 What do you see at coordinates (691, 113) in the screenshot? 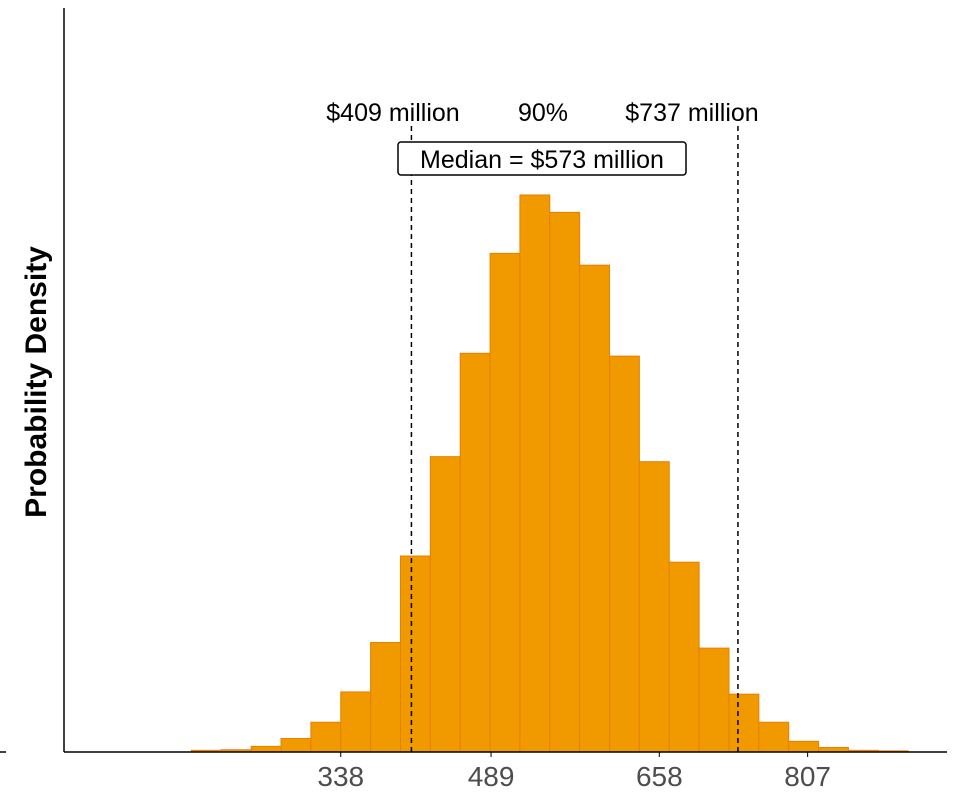
I see `upper-bound-label: $737 million` at bounding box center [691, 113].